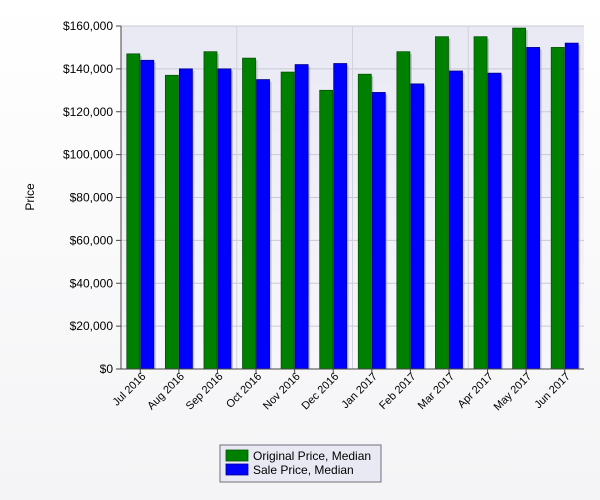 This screenshot has height=500, width=600. What do you see at coordinates (30, 197) in the screenshot?
I see `y-axis-title: Price` at bounding box center [30, 197].